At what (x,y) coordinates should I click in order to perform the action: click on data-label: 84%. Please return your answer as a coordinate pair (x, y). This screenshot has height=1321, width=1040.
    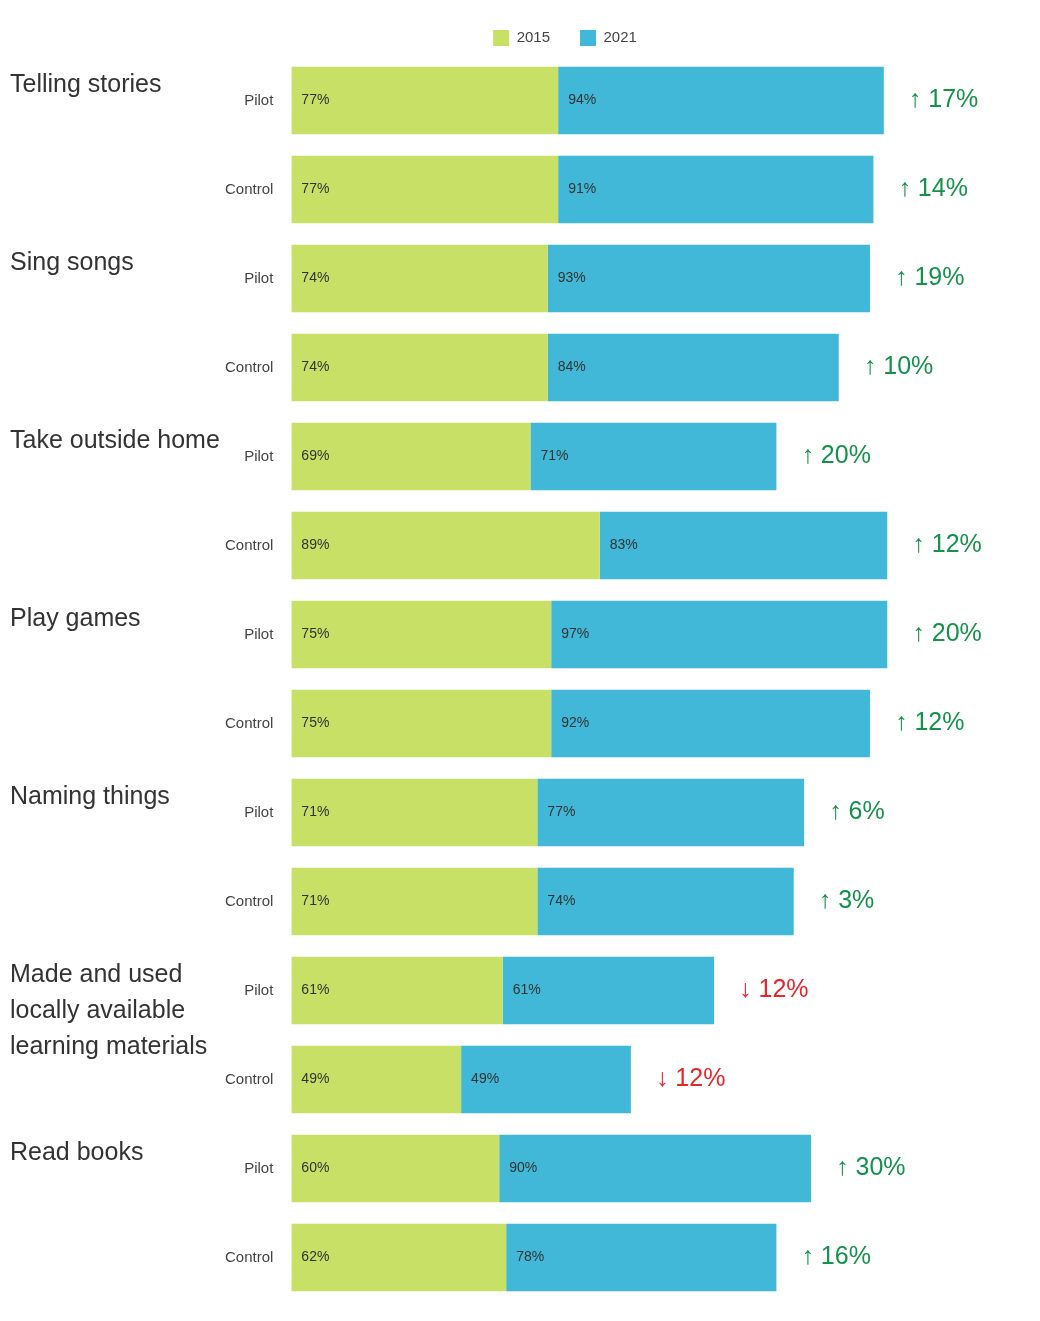
    Looking at the image, I should click on (571, 366).